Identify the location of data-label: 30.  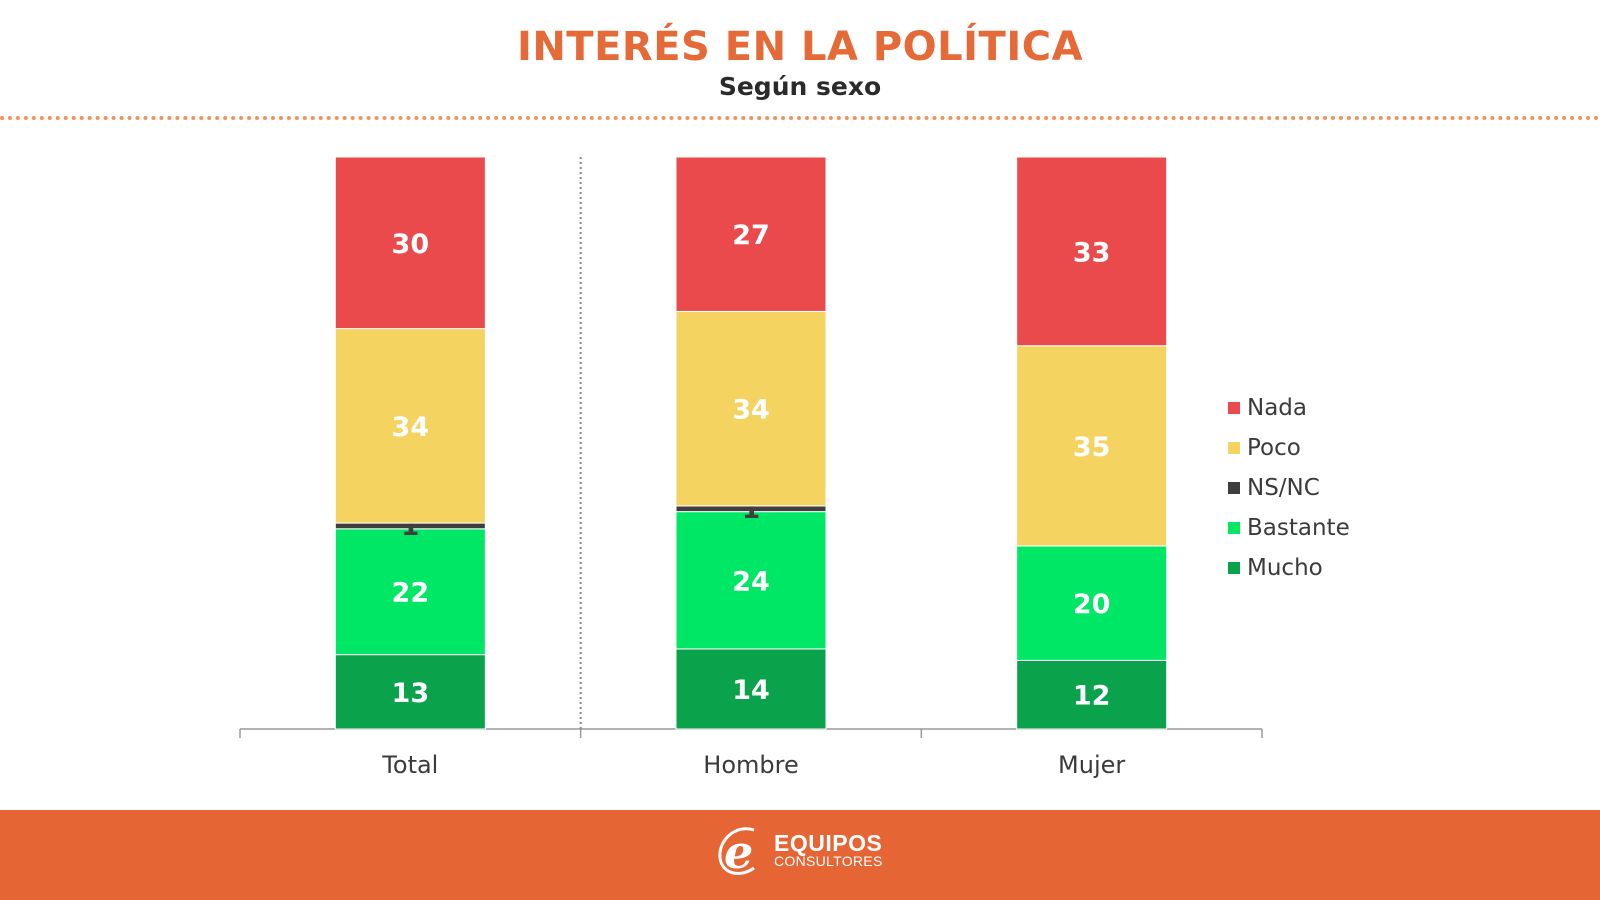
(411, 244).